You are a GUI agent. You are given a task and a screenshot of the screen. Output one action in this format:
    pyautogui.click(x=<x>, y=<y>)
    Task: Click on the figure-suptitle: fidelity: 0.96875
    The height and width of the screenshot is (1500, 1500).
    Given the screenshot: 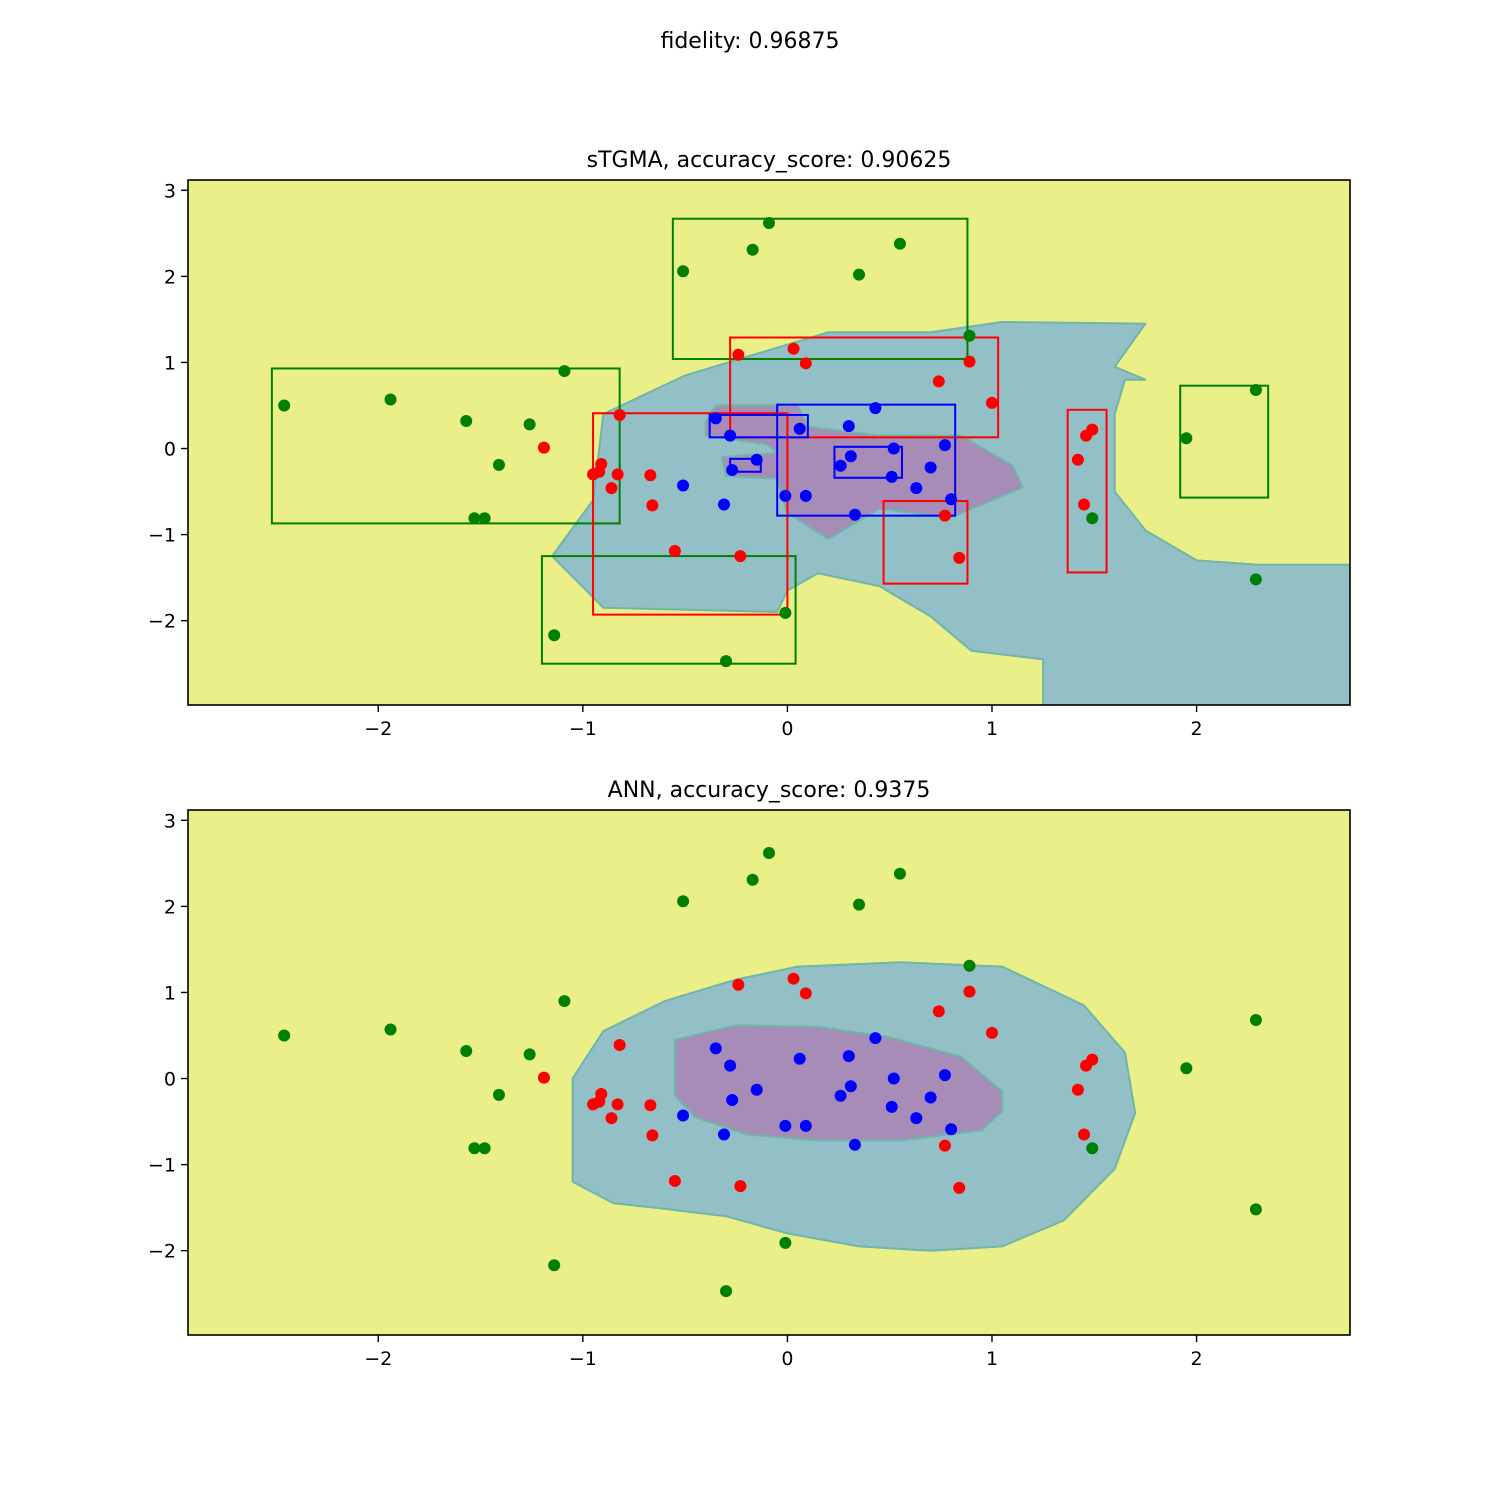 What is the action you would take?
    pyautogui.click(x=749, y=41)
    